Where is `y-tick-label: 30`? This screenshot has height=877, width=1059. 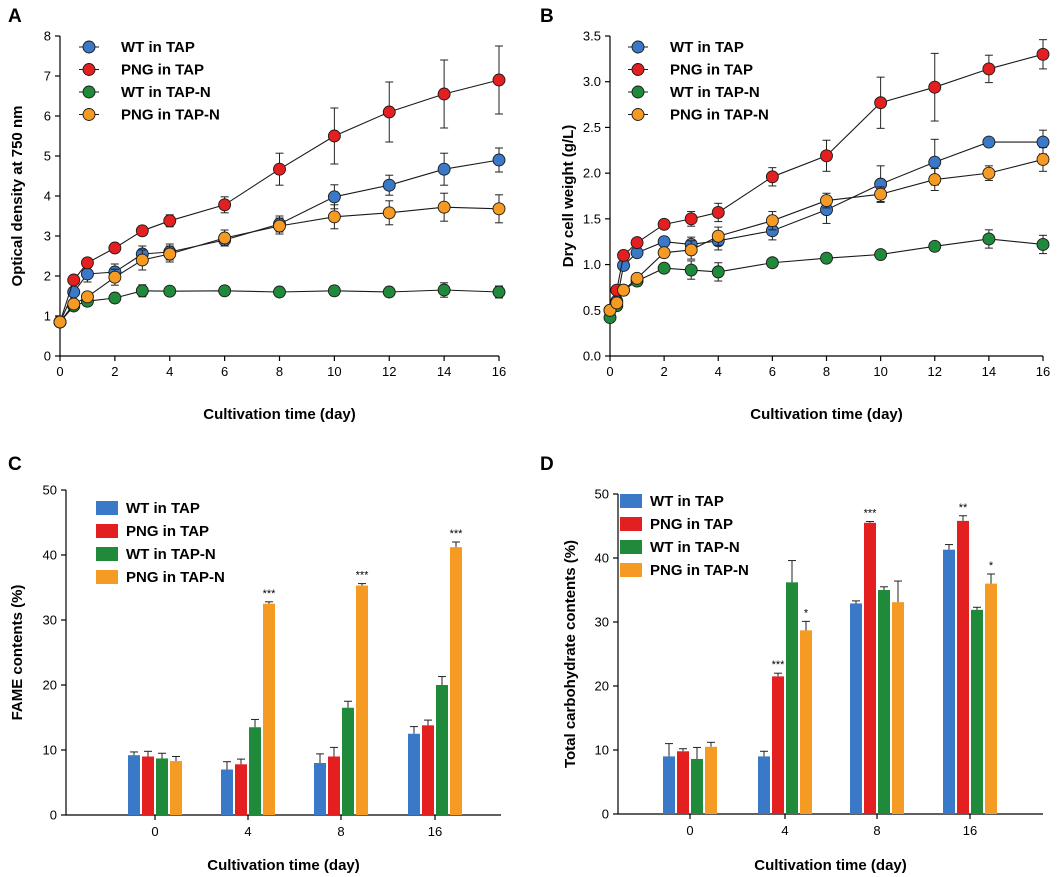 y-tick-label: 30 is located at coordinates (50, 620).